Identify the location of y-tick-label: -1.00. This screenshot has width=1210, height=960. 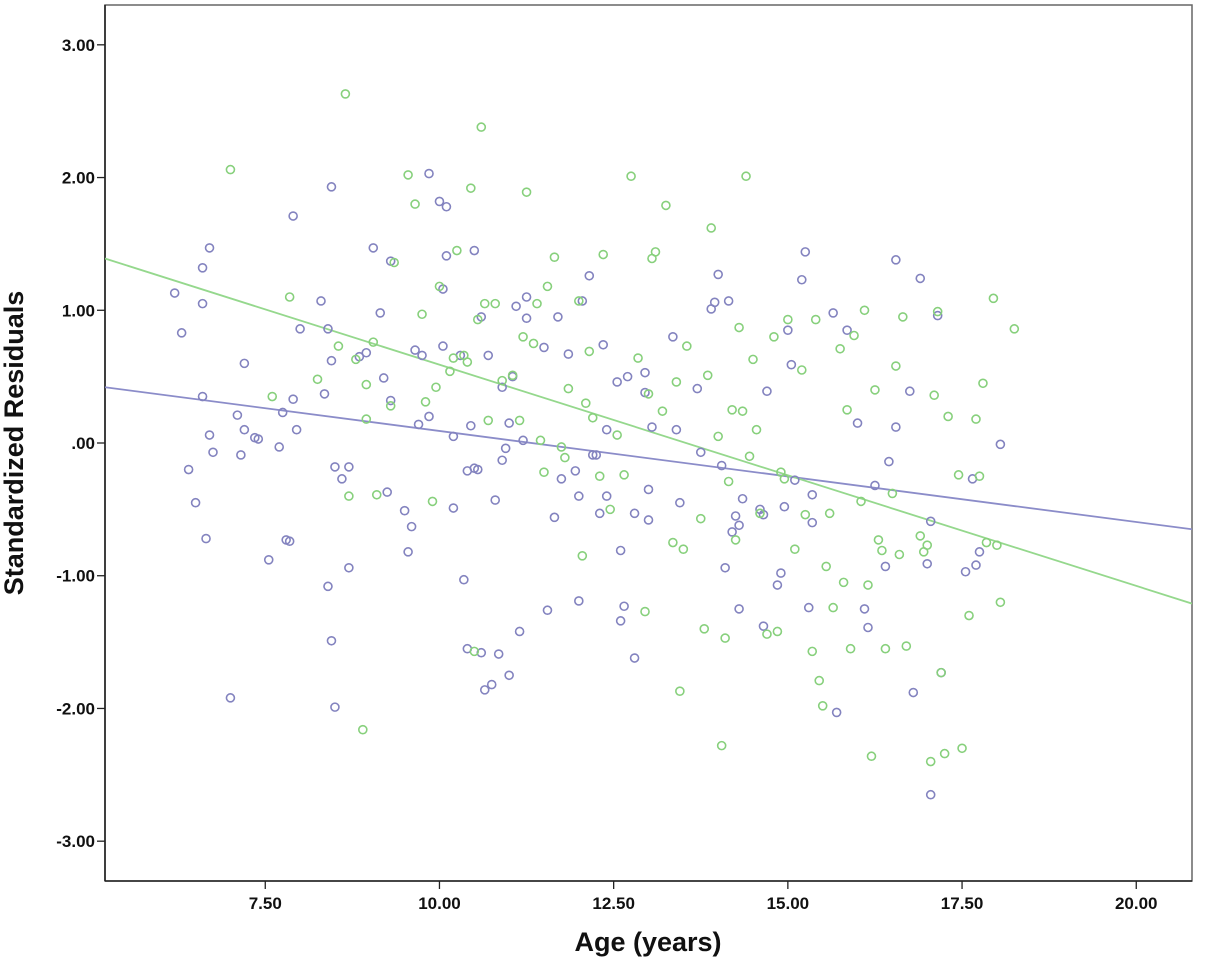
(75, 576).